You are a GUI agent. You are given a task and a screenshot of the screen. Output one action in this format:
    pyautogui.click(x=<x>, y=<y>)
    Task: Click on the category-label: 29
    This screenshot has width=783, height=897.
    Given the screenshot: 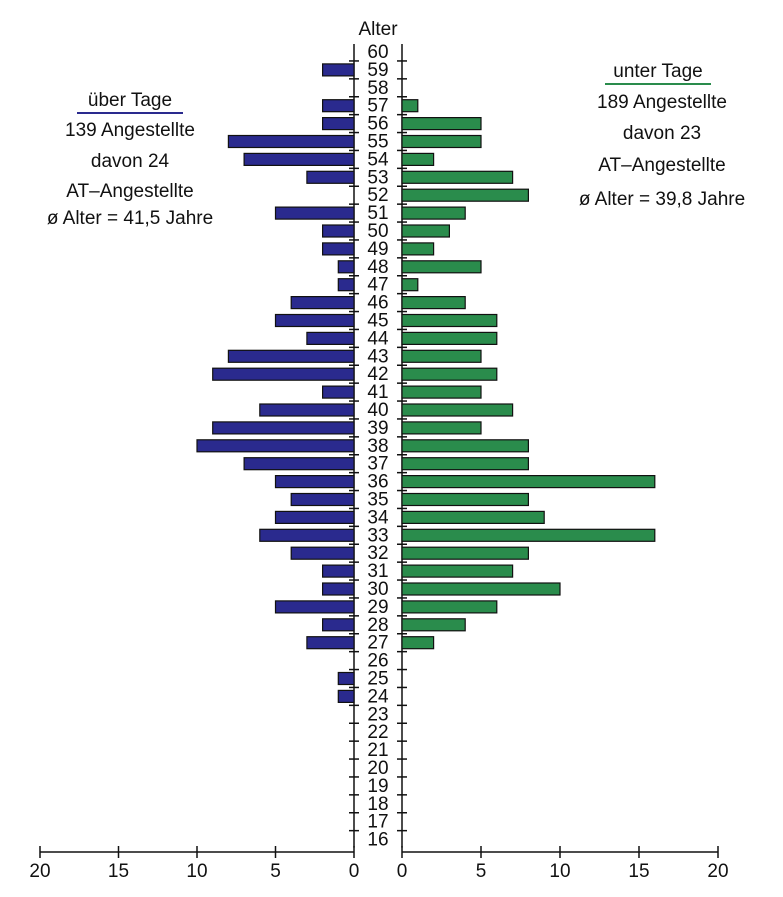 What is the action you would take?
    pyautogui.click(x=377, y=607)
    